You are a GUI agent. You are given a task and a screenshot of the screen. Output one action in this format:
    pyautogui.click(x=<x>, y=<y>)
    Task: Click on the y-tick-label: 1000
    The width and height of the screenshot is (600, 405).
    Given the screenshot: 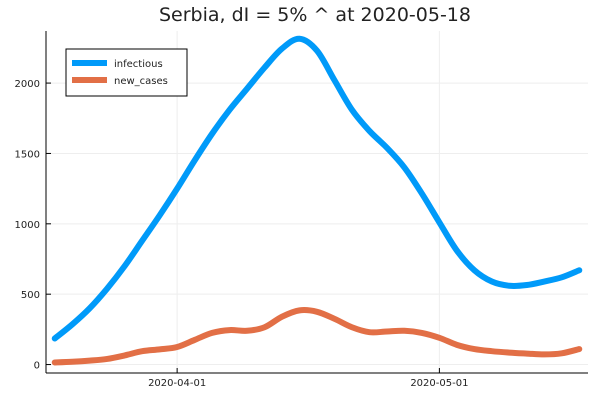 What is the action you would take?
    pyautogui.click(x=27, y=225)
    